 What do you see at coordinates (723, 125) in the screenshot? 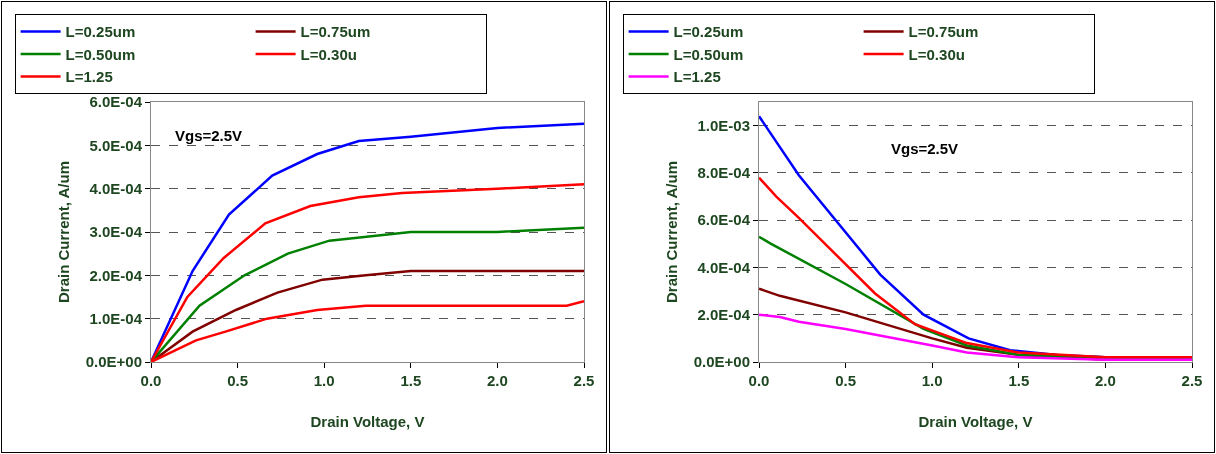
I see `y-tick-label: 1.0E-03` at bounding box center [723, 125].